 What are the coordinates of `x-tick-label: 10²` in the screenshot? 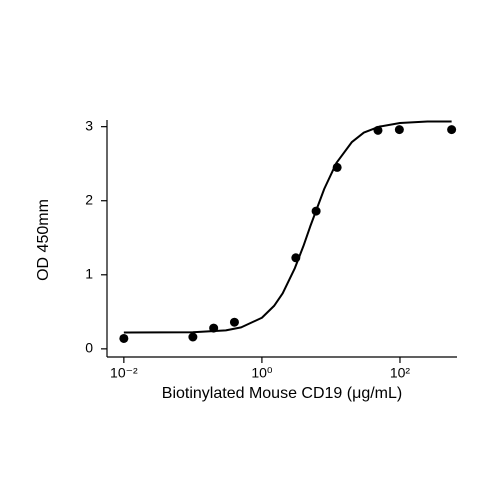 It's located at (400, 373).